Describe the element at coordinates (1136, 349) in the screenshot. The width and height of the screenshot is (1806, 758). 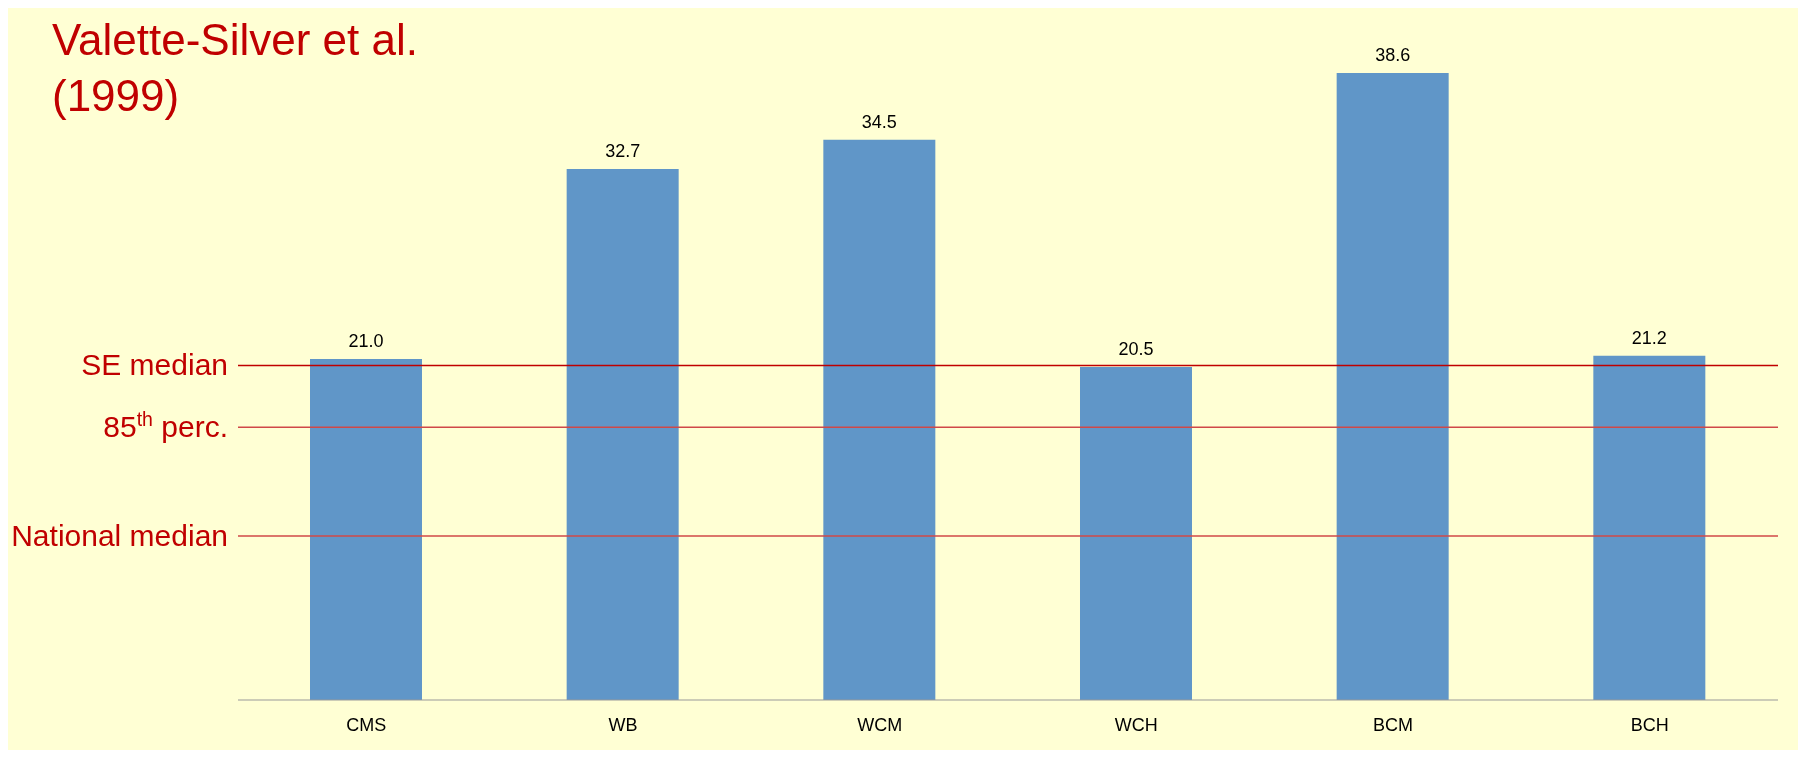
I see `data-label: 20.5` at that location.